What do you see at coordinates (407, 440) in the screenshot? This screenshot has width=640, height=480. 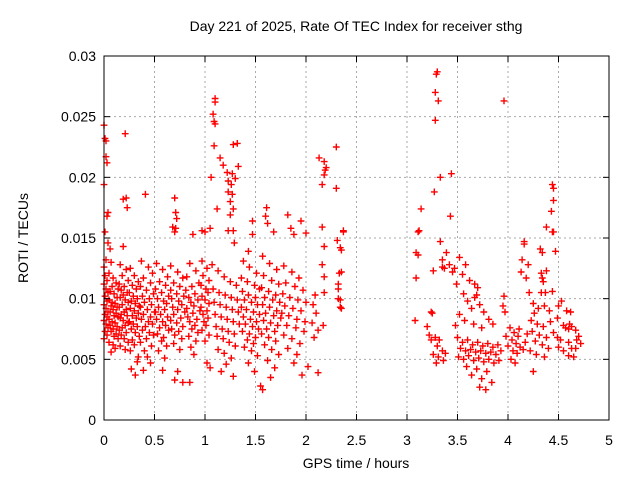 I see `x-tick-label: 3` at bounding box center [407, 440].